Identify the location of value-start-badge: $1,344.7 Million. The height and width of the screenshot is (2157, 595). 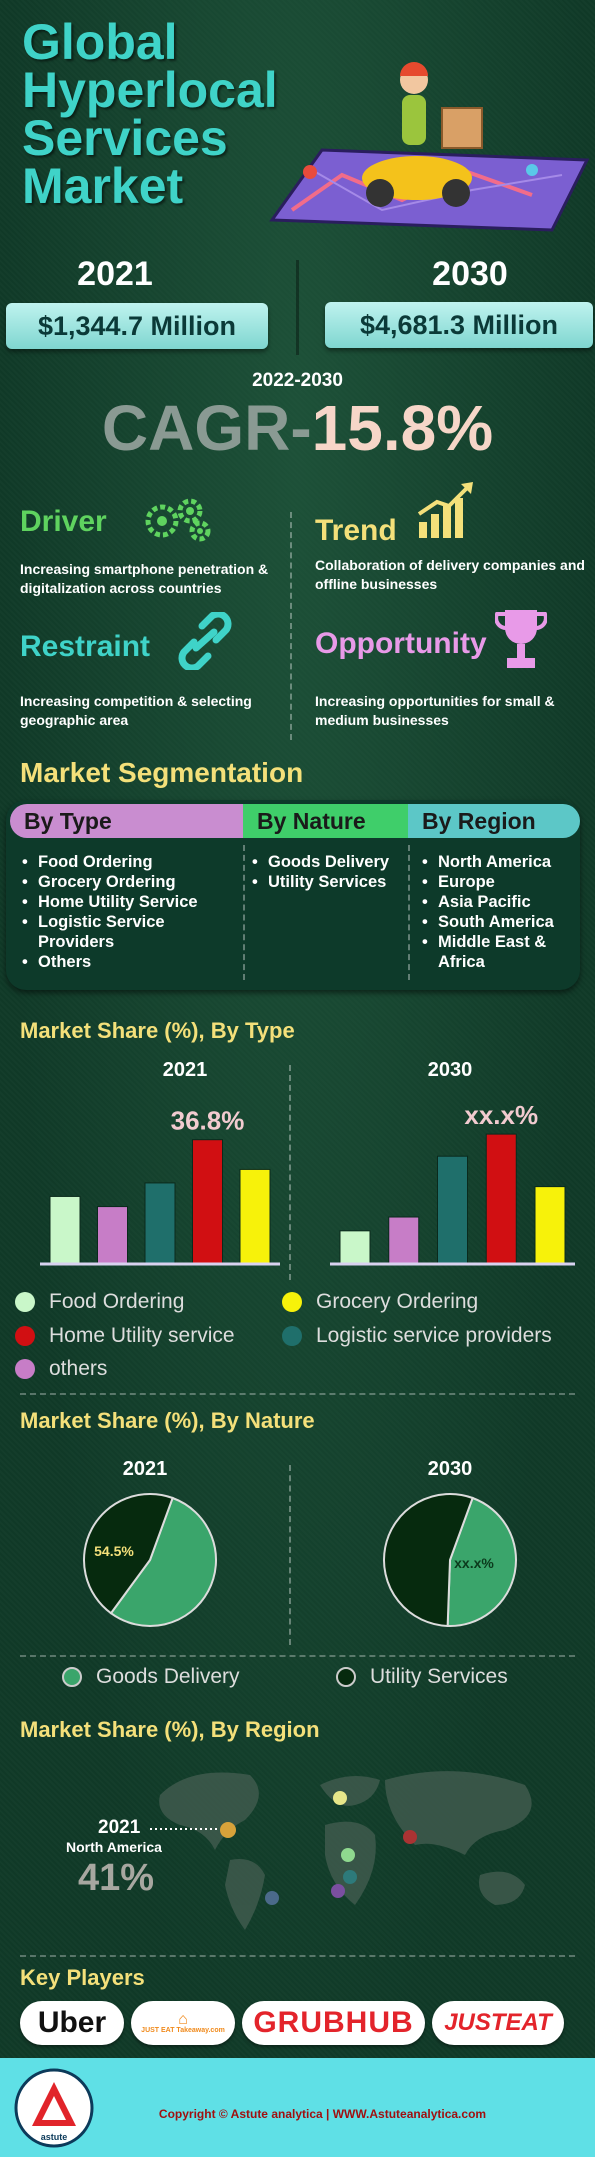
(137, 326).